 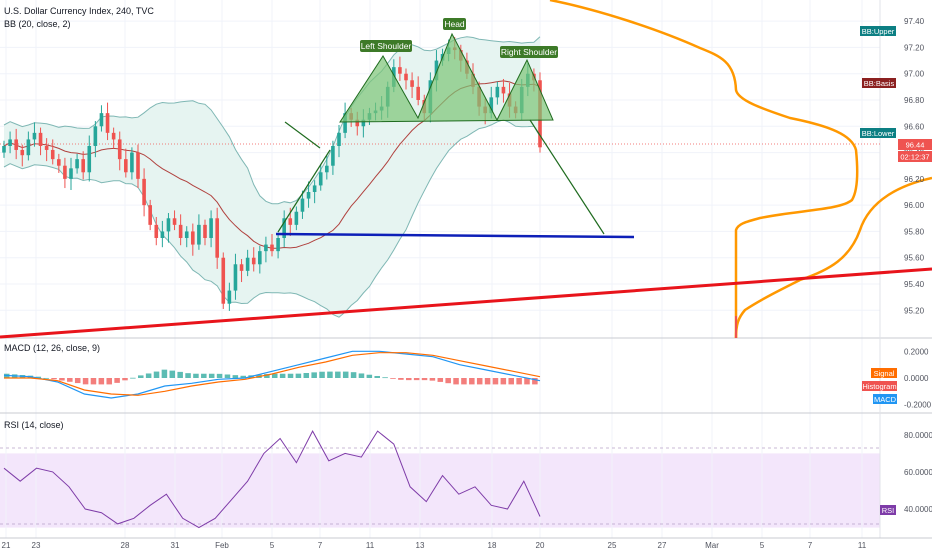 I want to click on price-tick-label: 96.20, so click(x=914, y=179).